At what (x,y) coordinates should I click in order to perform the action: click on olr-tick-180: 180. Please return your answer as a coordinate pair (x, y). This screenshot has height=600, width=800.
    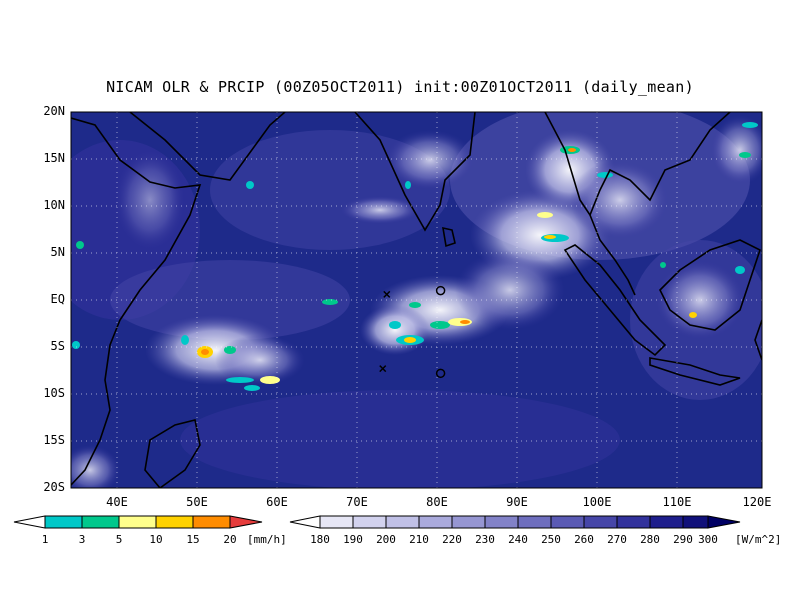
    Looking at the image, I should click on (320, 539).